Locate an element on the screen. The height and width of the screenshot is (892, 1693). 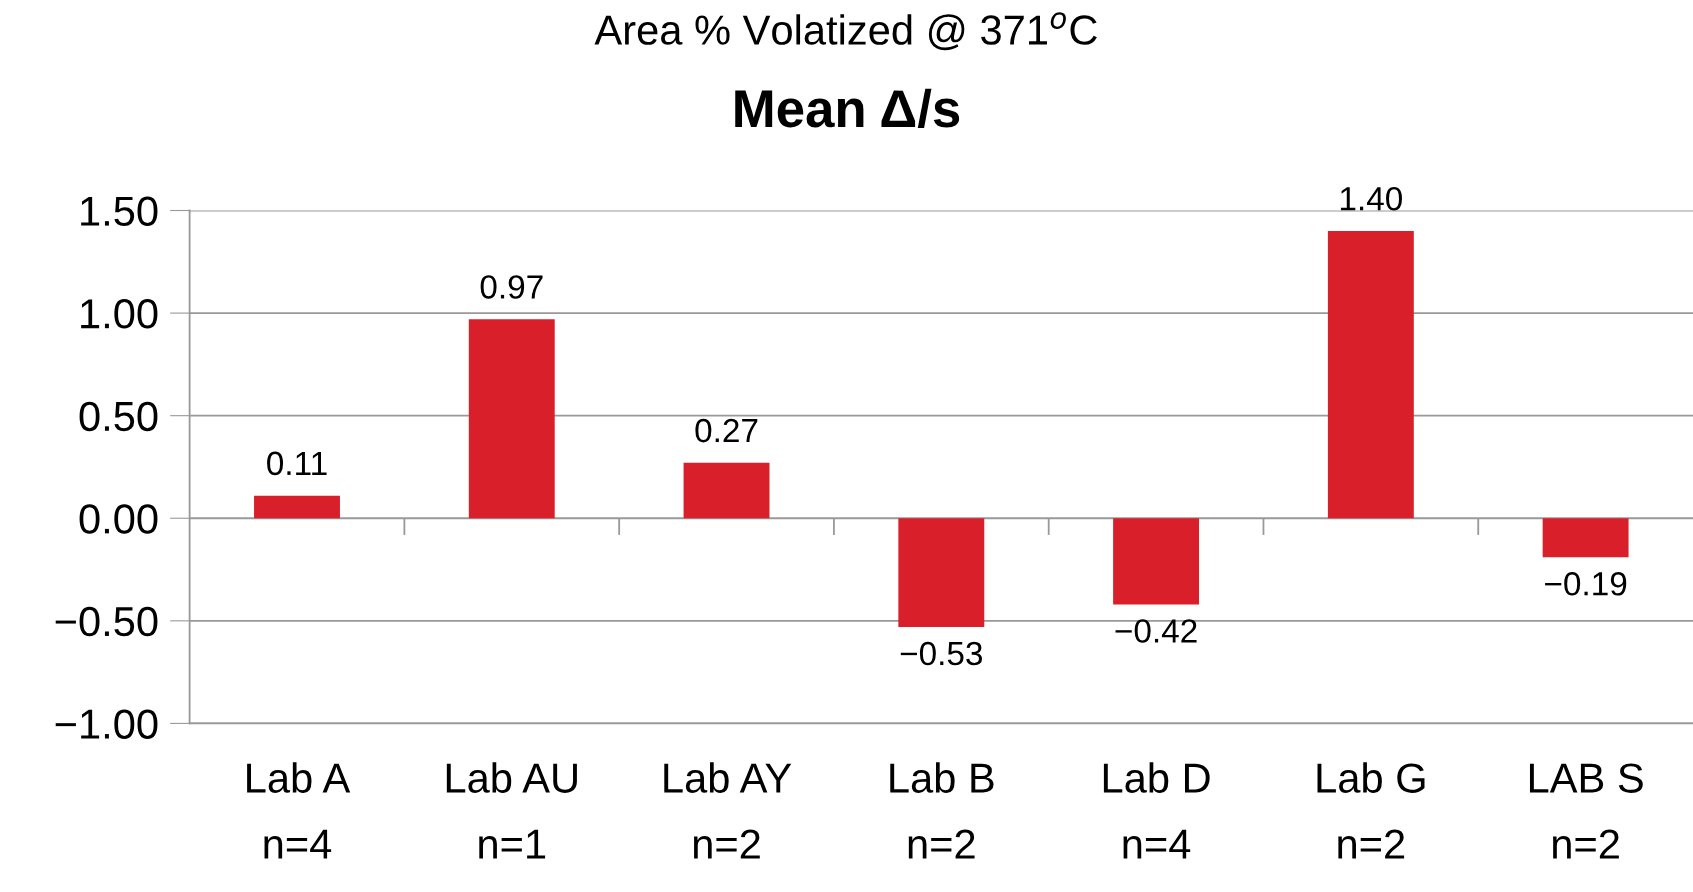
x-tick-label: Lab AU n=1 is located at coordinates (511, 810).